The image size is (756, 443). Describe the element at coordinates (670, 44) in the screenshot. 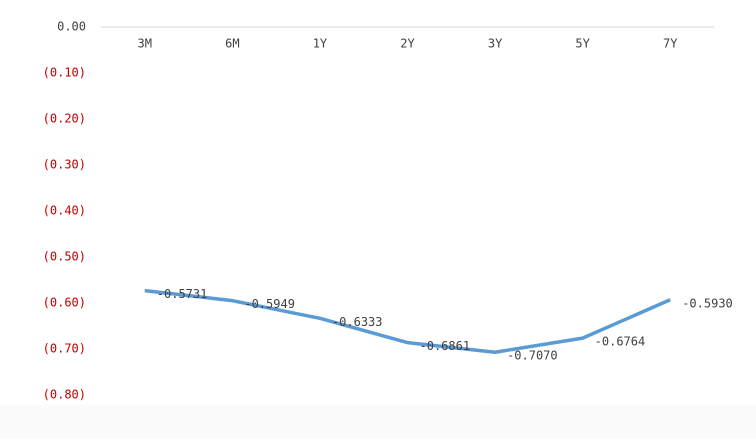

I see `x-tick-label: 7Y` at that location.